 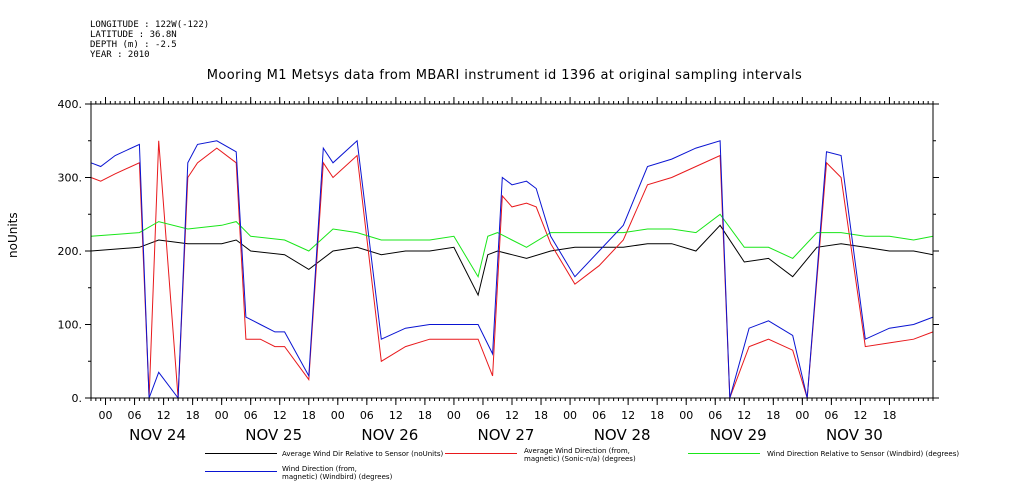 I want to click on meta-depth: DEPTH (m) : -2.5, so click(x=133, y=45).